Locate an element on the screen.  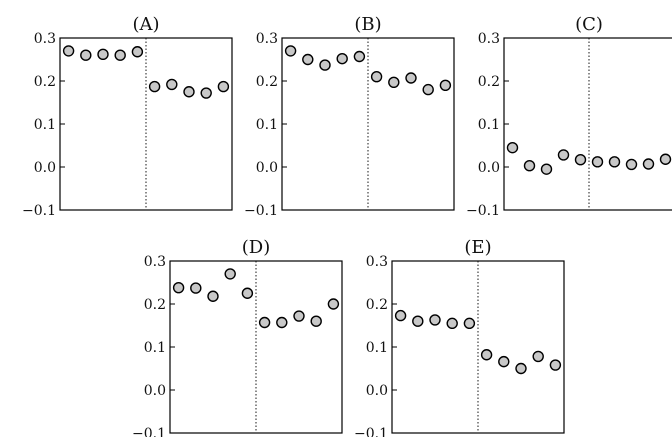
panel-c: (C) −0.1 0.0 0.1 0.2 0.3 is located at coordinates (569, 116).